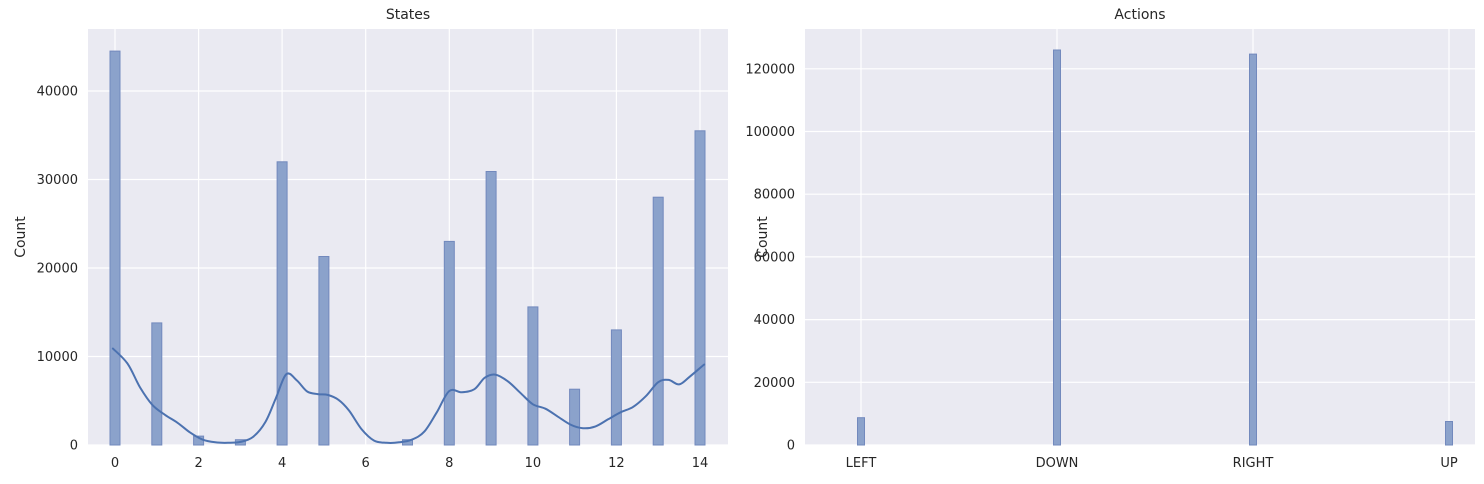  What do you see at coordinates (198, 463) in the screenshot?
I see `x-tick-label: 2` at bounding box center [198, 463].